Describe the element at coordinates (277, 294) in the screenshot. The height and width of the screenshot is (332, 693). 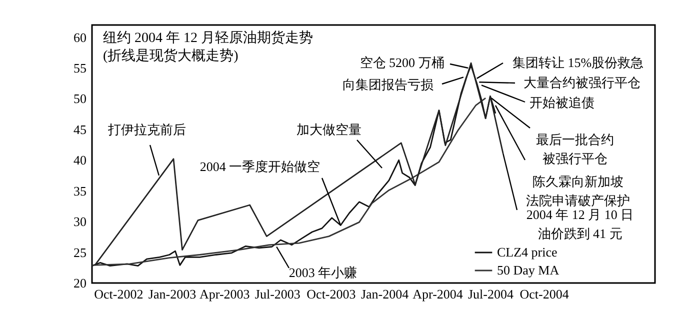
I see `x-tick-label: Jul-2003` at that location.